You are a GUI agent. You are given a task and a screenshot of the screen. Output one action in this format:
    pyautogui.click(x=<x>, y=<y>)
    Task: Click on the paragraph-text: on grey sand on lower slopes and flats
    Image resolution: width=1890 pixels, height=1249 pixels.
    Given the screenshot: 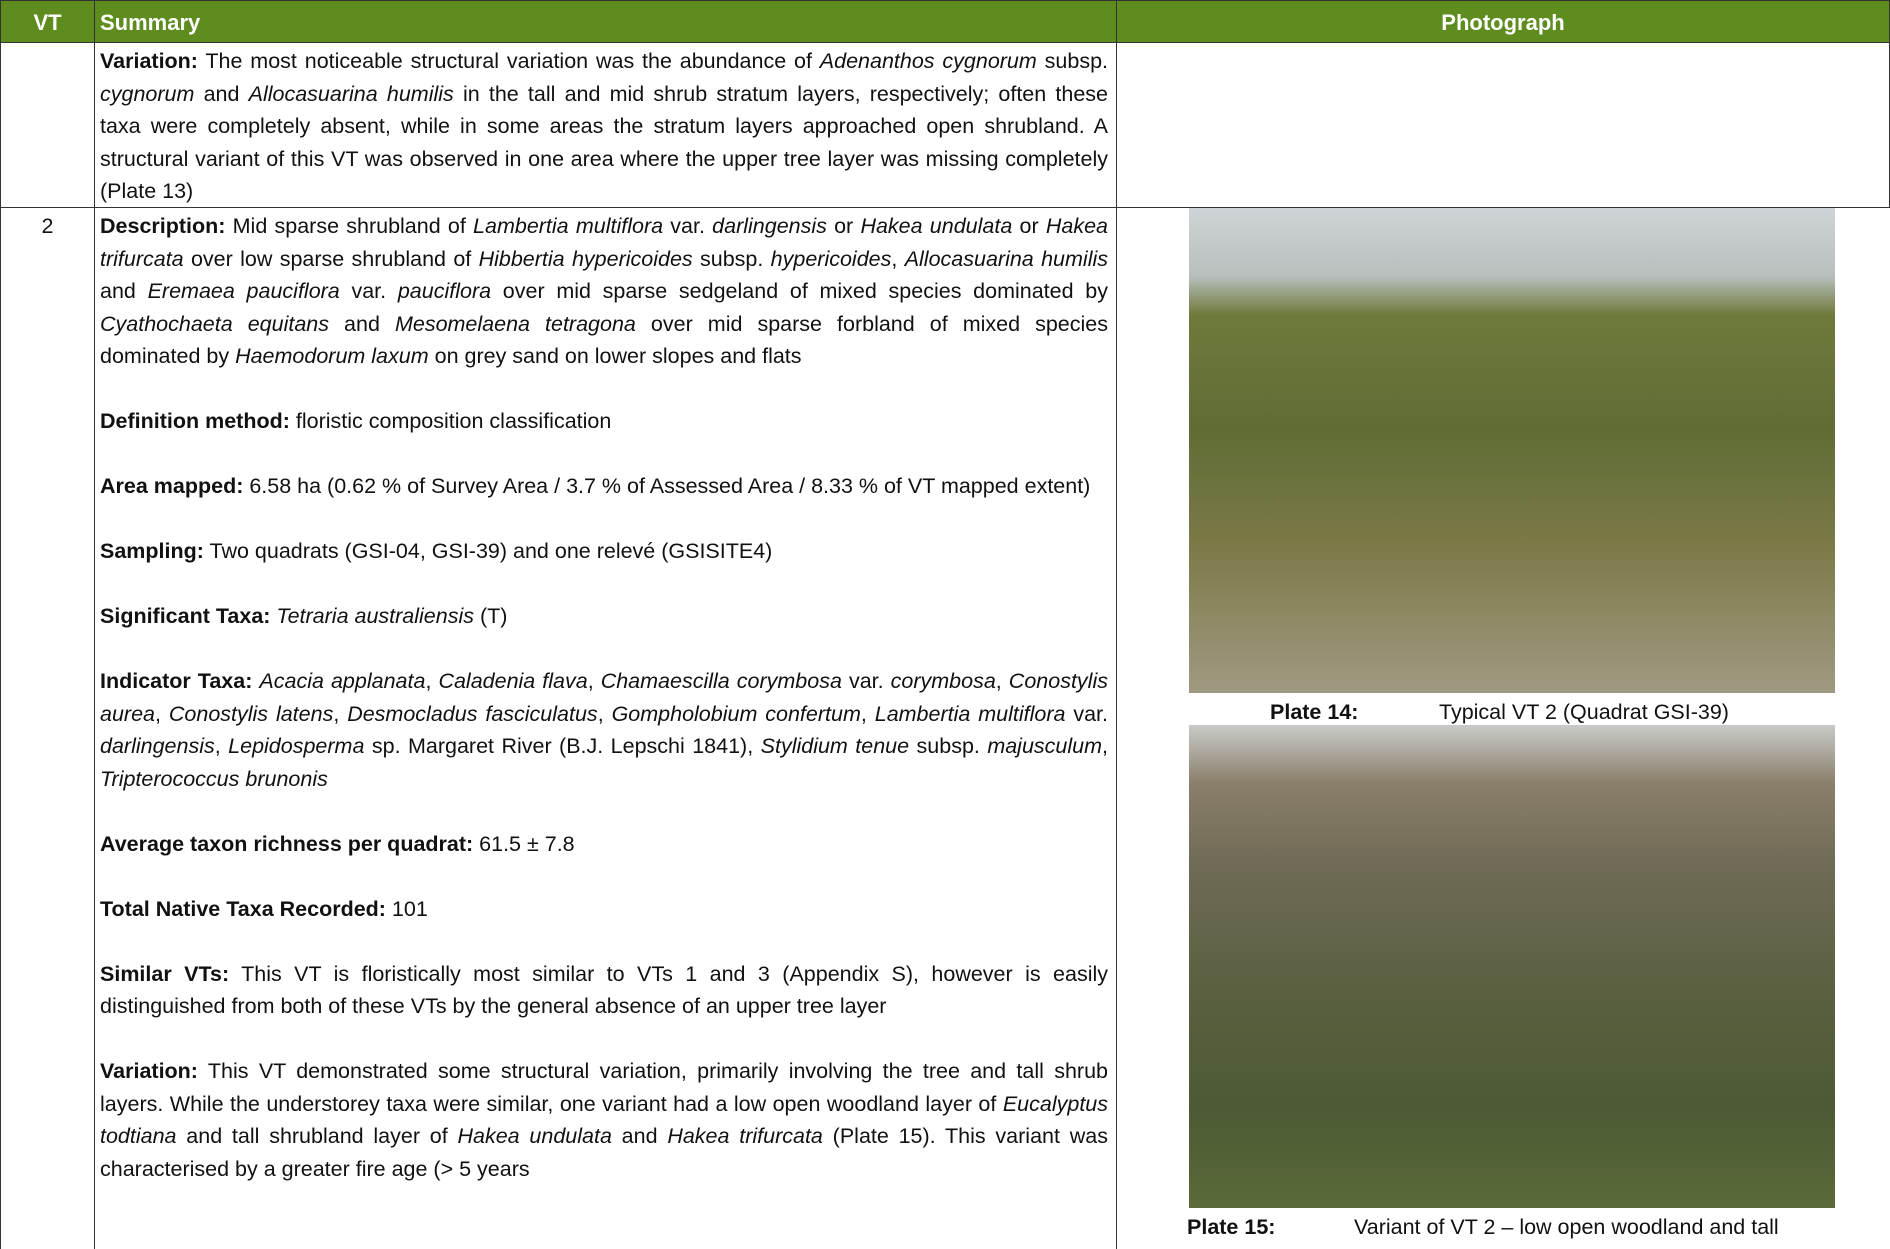 What is the action you would take?
    pyautogui.click(x=615, y=356)
    